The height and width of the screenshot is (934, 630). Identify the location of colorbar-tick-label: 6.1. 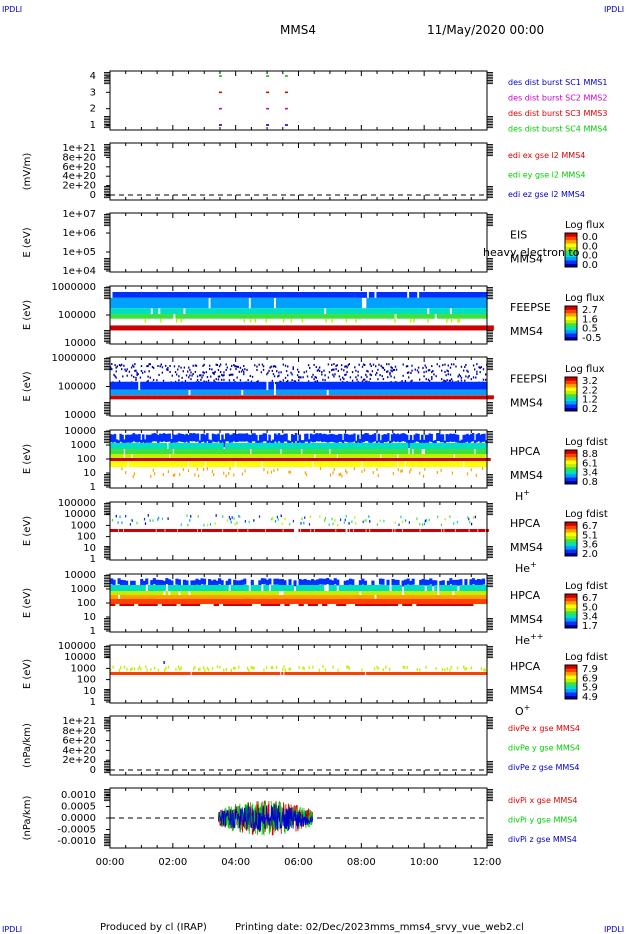
(590, 463).